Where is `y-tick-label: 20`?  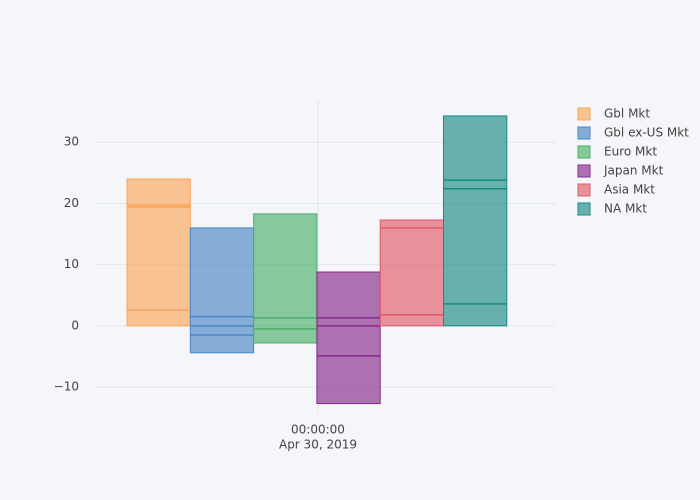 y-tick-label: 20 is located at coordinates (71, 203).